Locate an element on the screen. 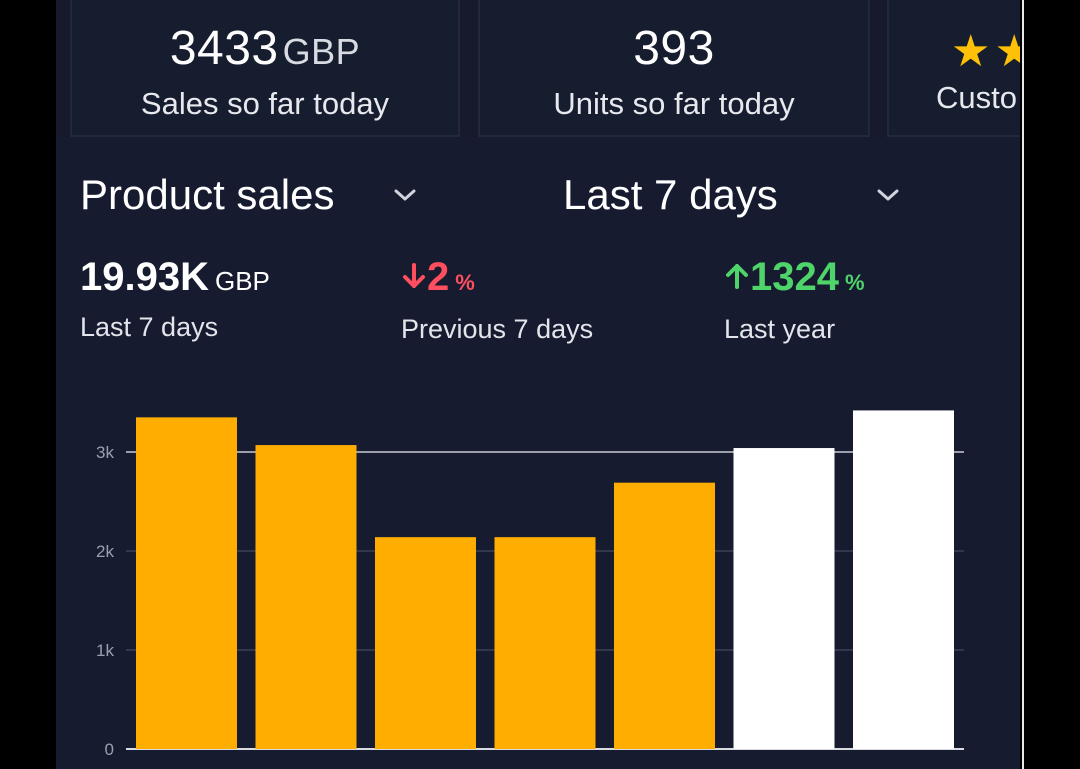 The height and width of the screenshot is (769, 1080). star-icon: ★★ is located at coordinates (985, 51).